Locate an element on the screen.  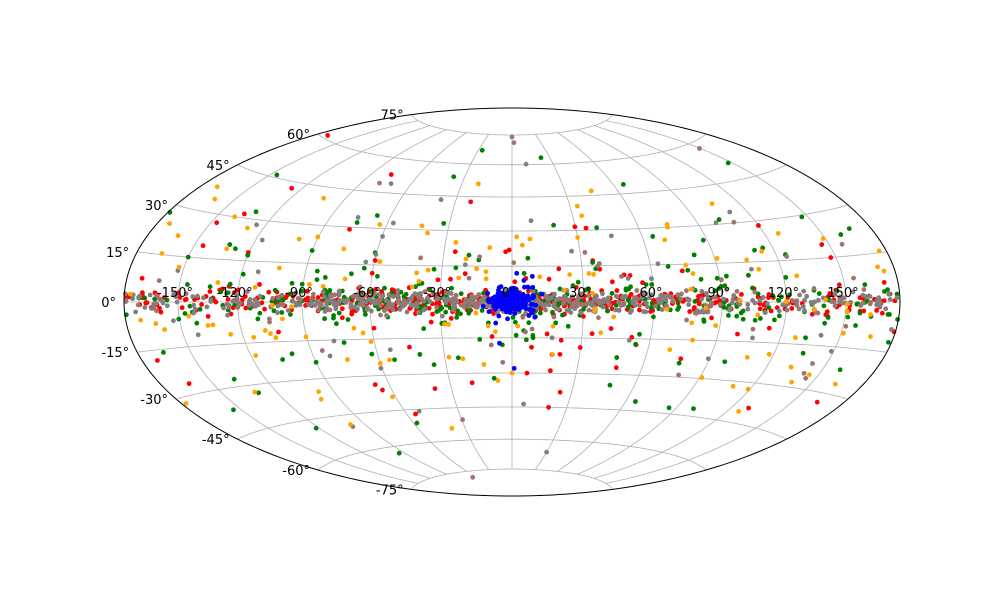
longitude-tick-label: -60° is located at coordinates (367, 293).